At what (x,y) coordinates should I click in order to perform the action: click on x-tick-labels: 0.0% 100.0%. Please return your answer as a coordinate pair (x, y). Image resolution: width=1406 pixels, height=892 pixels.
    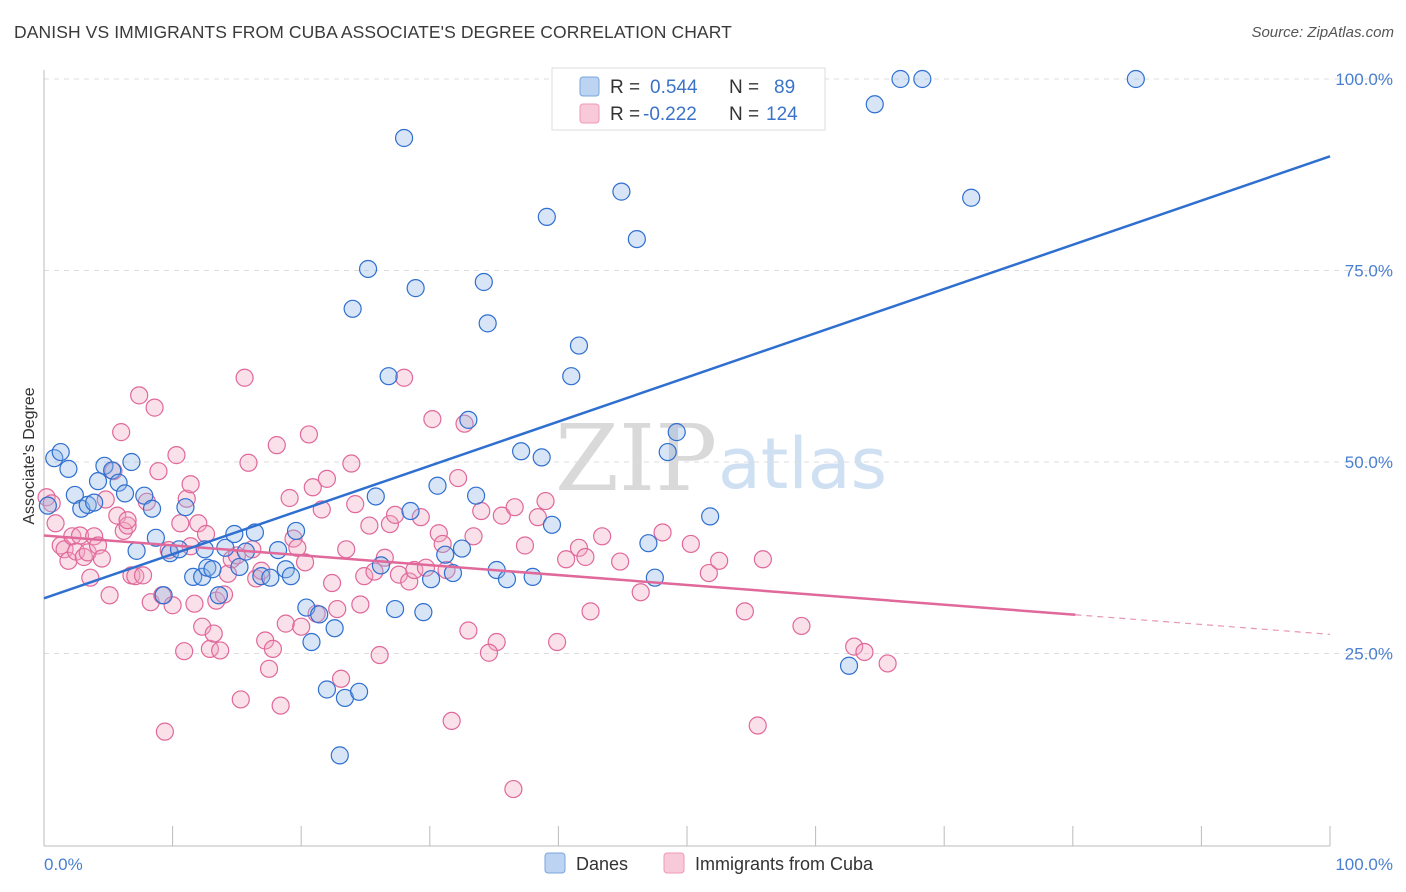
    Looking at the image, I should click on (718, 864).